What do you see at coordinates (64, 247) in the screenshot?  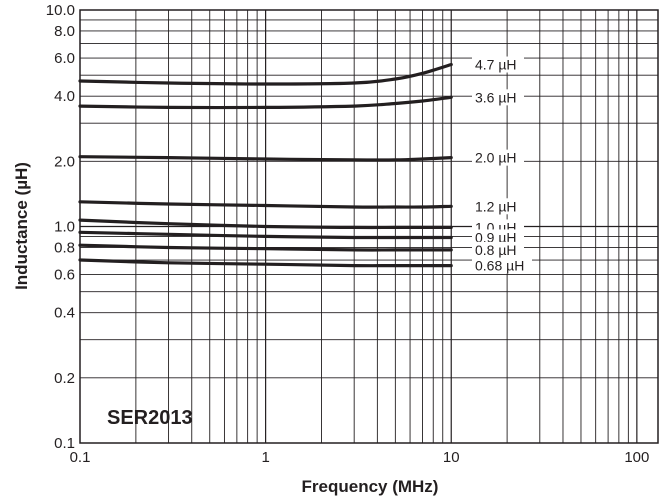 I see `y-tick-label: 0.8` at bounding box center [64, 247].